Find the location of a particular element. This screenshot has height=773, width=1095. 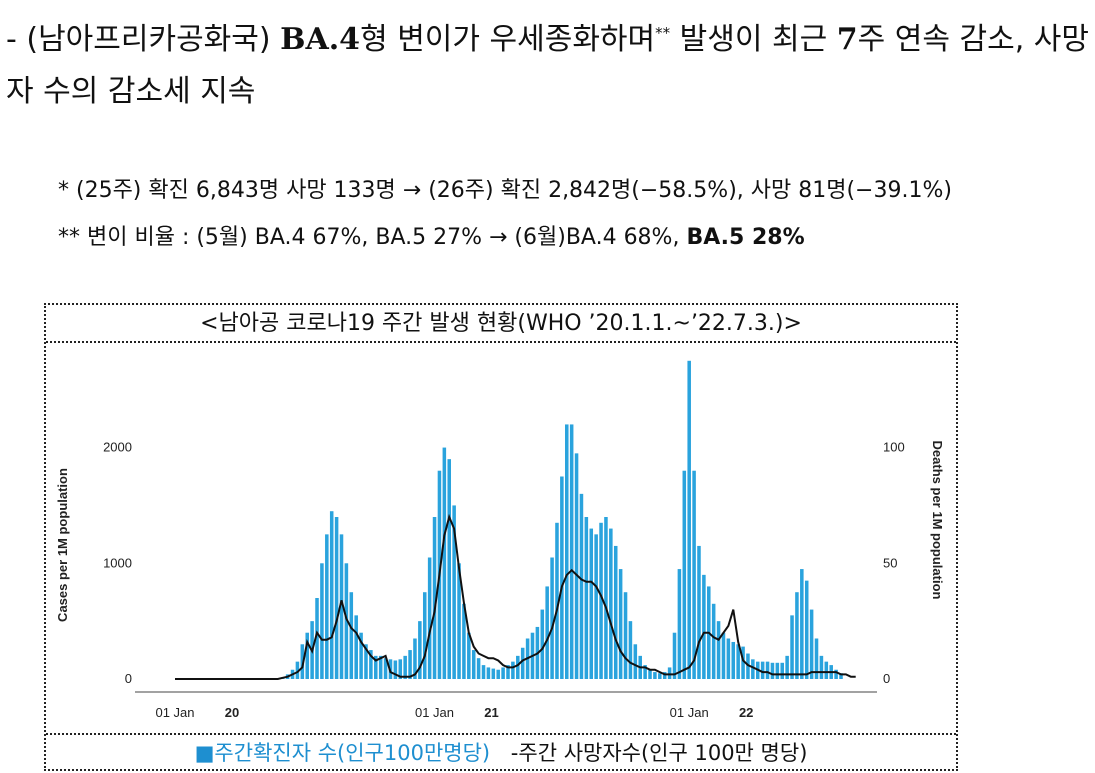

left-tick-label: 1000 is located at coordinates (117, 562).